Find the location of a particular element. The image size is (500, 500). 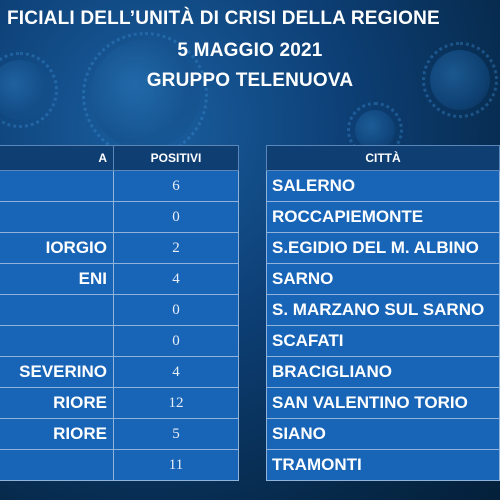

table-row: IORGIO 2 is located at coordinates (119, 248).